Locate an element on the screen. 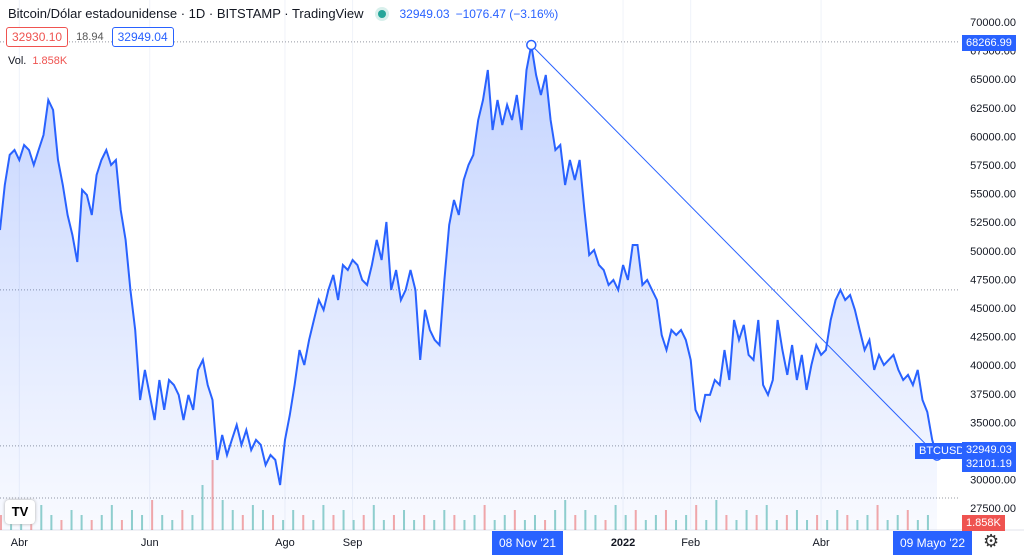  y-tick-label: 62500.00 is located at coordinates (993, 109).